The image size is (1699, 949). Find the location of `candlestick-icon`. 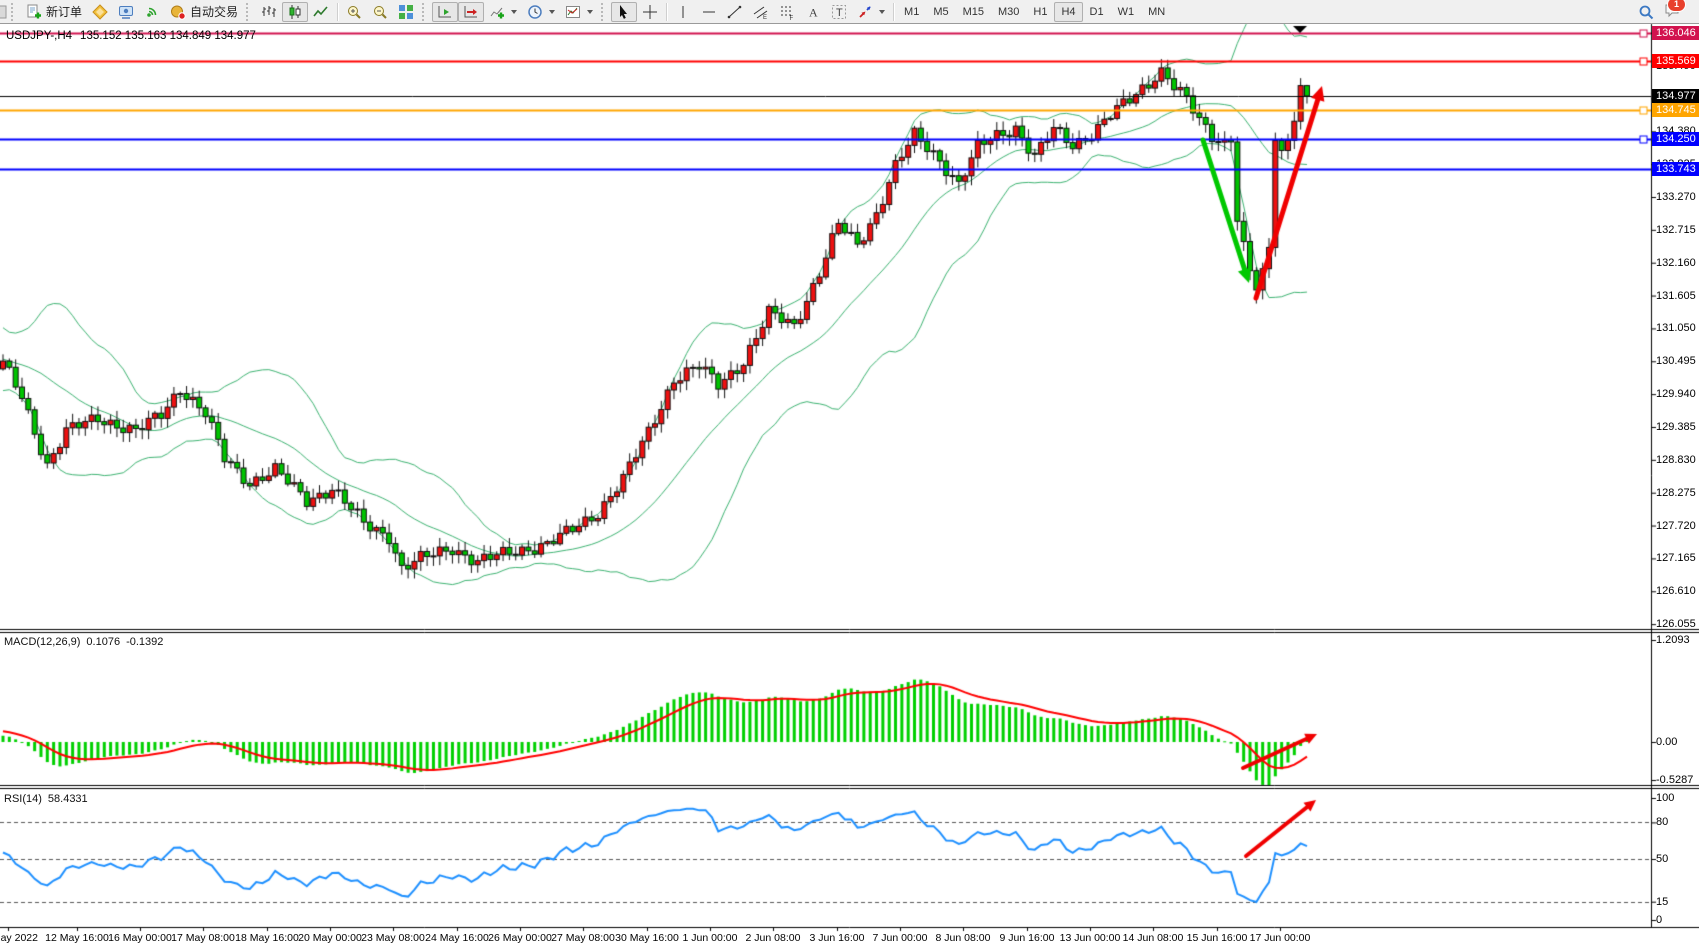

candlestick-icon is located at coordinates (295, 12).